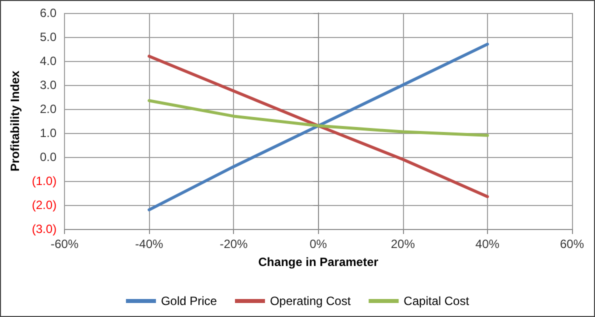 Image resolution: width=595 pixels, height=317 pixels. I want to click on legend-label: Capital Cost, so click(437, 301).